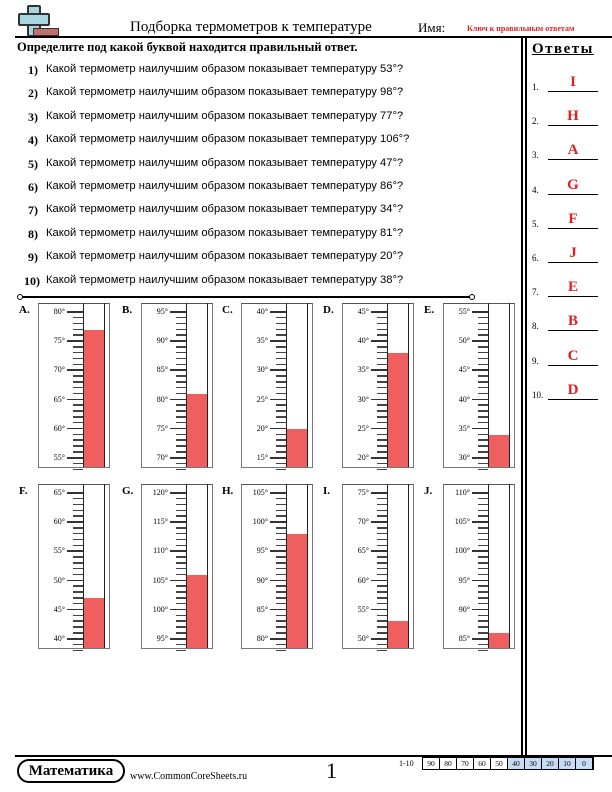  Describe the element at coordinates (177, 568) in the screenshot. I see `thermometer: 120° 115° 110° 105° 100° 95°` at that location.